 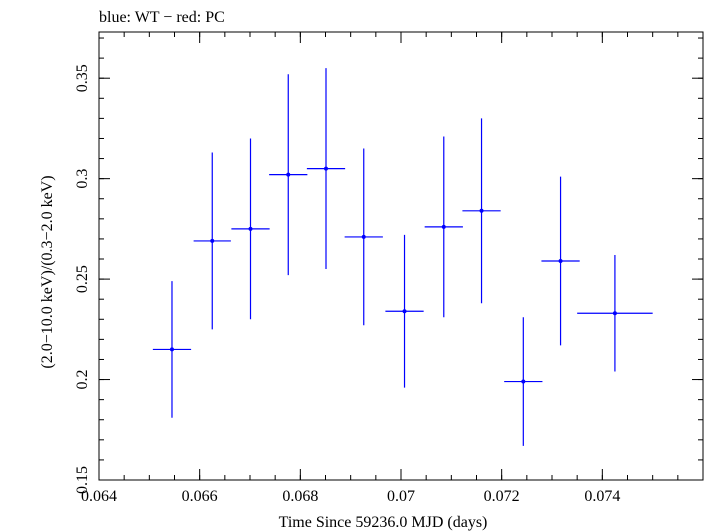 I want to click on y-tick-label: 0.15, so click(x=82, y=480).